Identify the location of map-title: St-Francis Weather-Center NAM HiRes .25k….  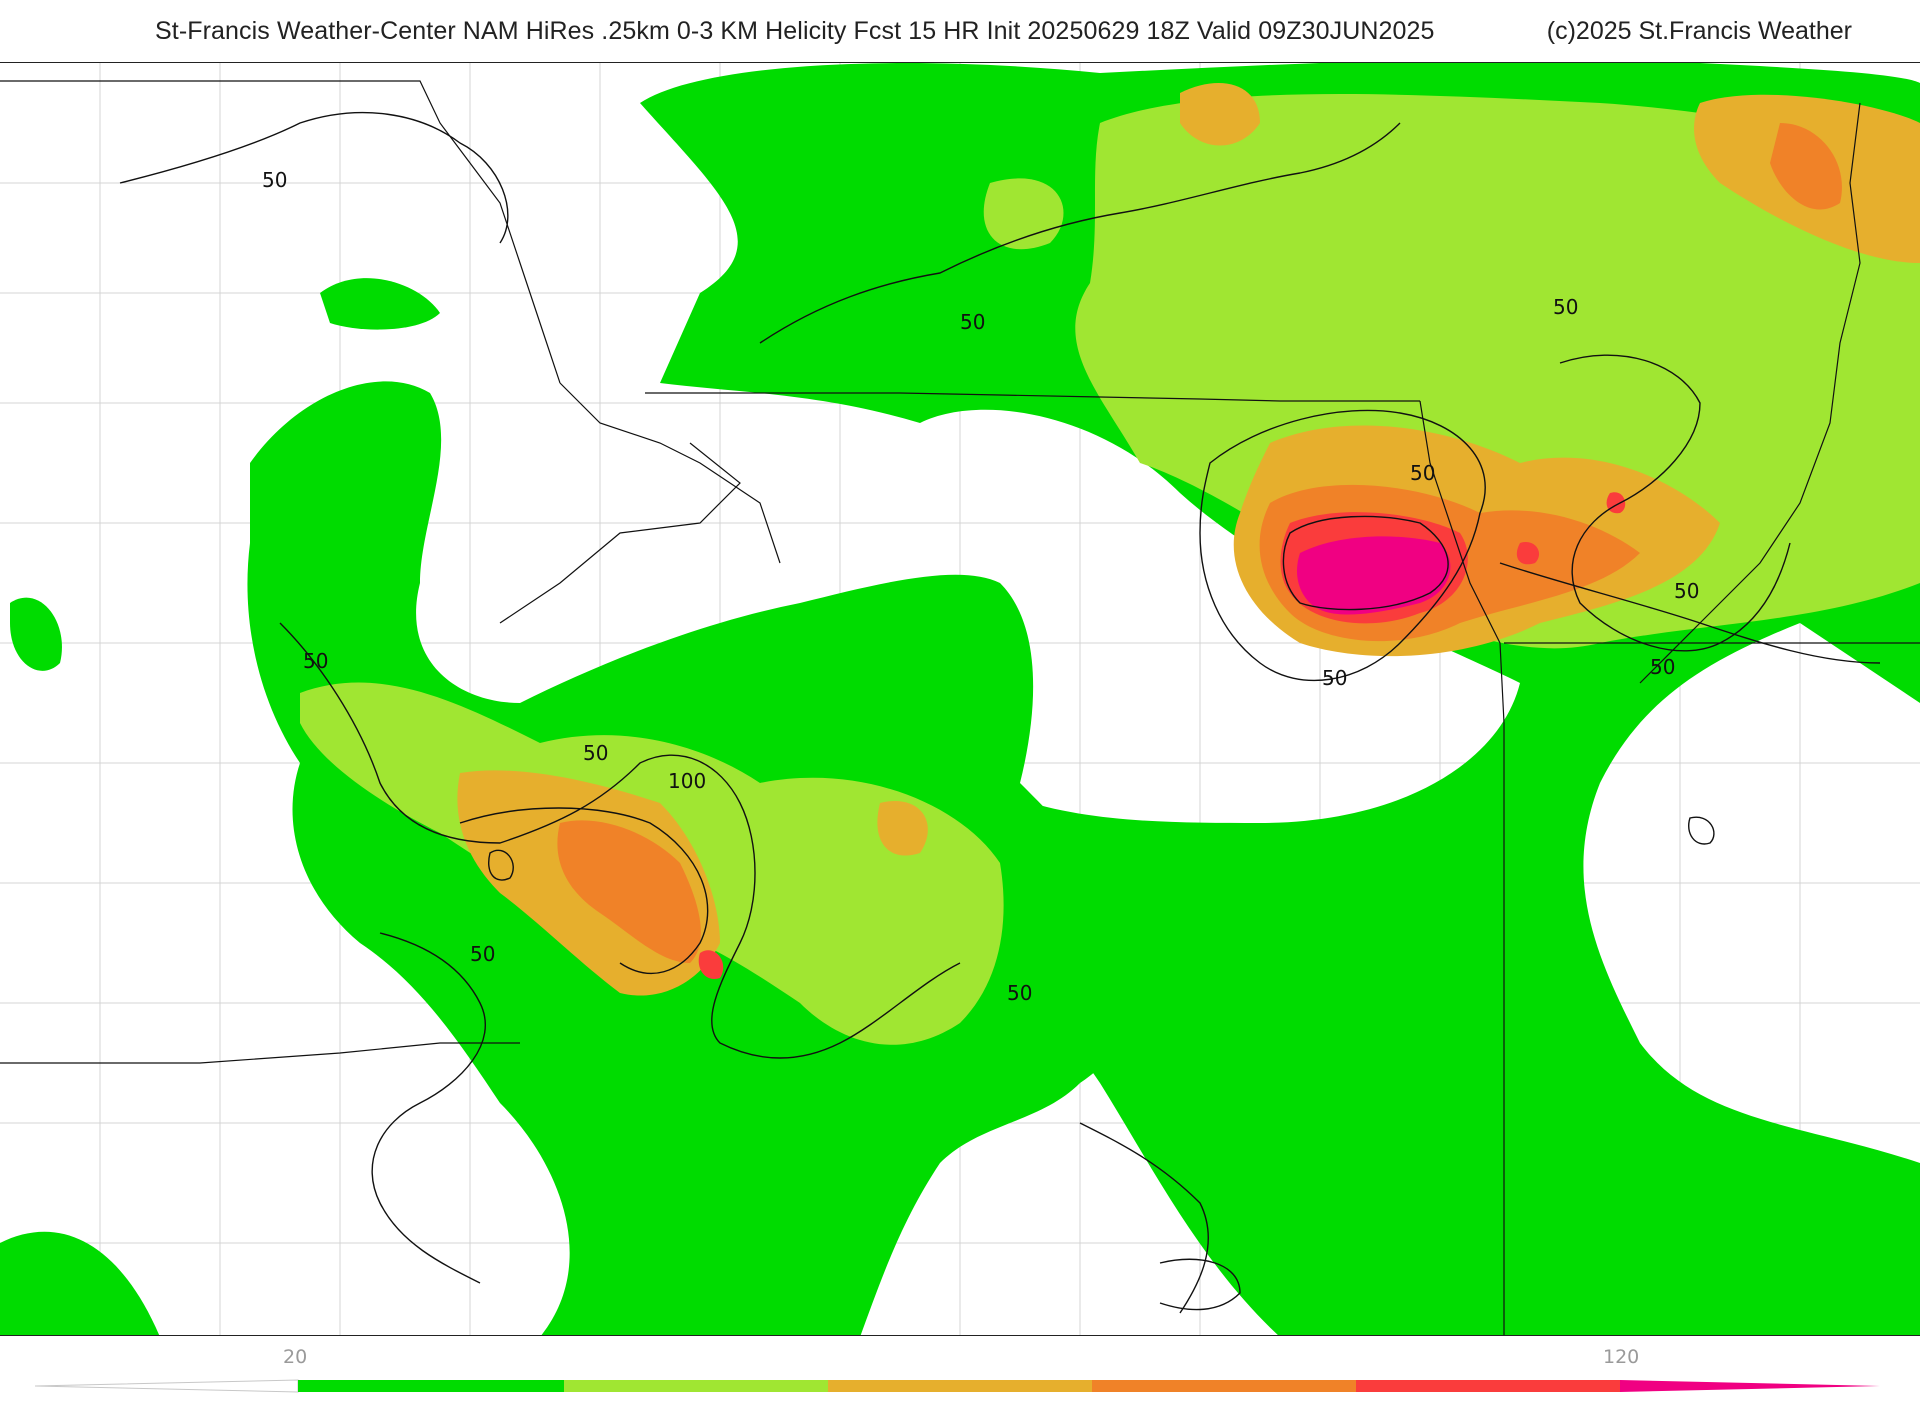
(795, 31).